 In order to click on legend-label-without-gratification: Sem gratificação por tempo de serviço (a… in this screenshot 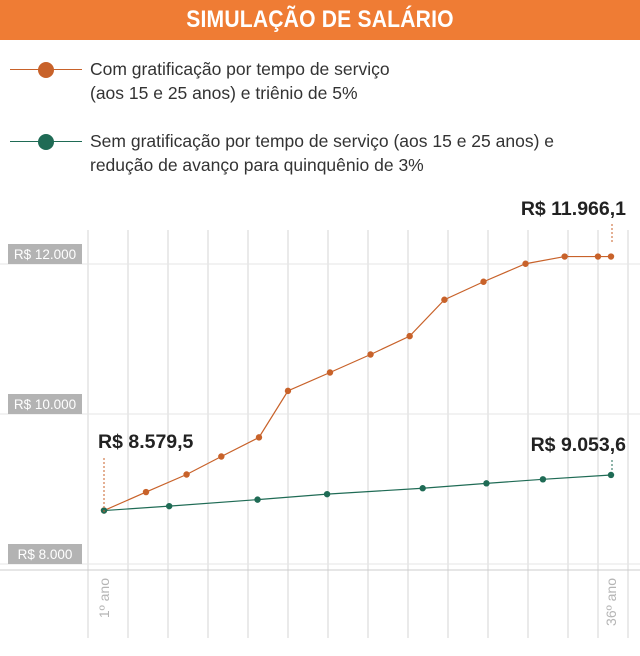, I will do `click(322, 153)`.